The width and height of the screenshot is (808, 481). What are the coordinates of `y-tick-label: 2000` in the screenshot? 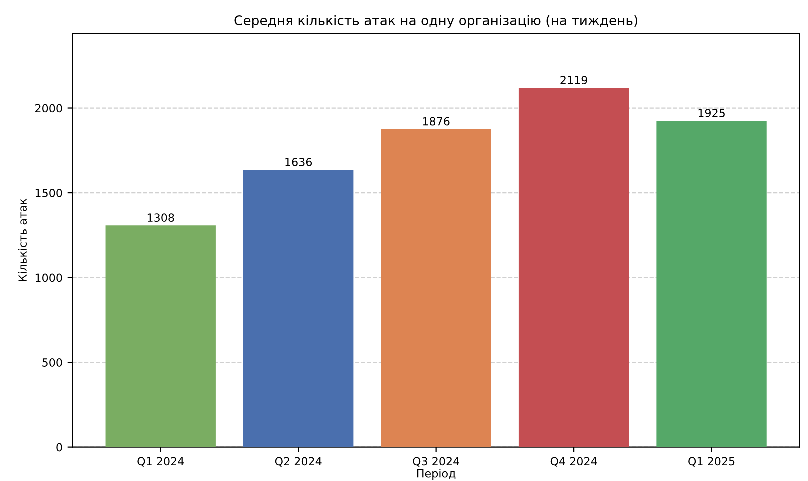 It's located at (49, 108).